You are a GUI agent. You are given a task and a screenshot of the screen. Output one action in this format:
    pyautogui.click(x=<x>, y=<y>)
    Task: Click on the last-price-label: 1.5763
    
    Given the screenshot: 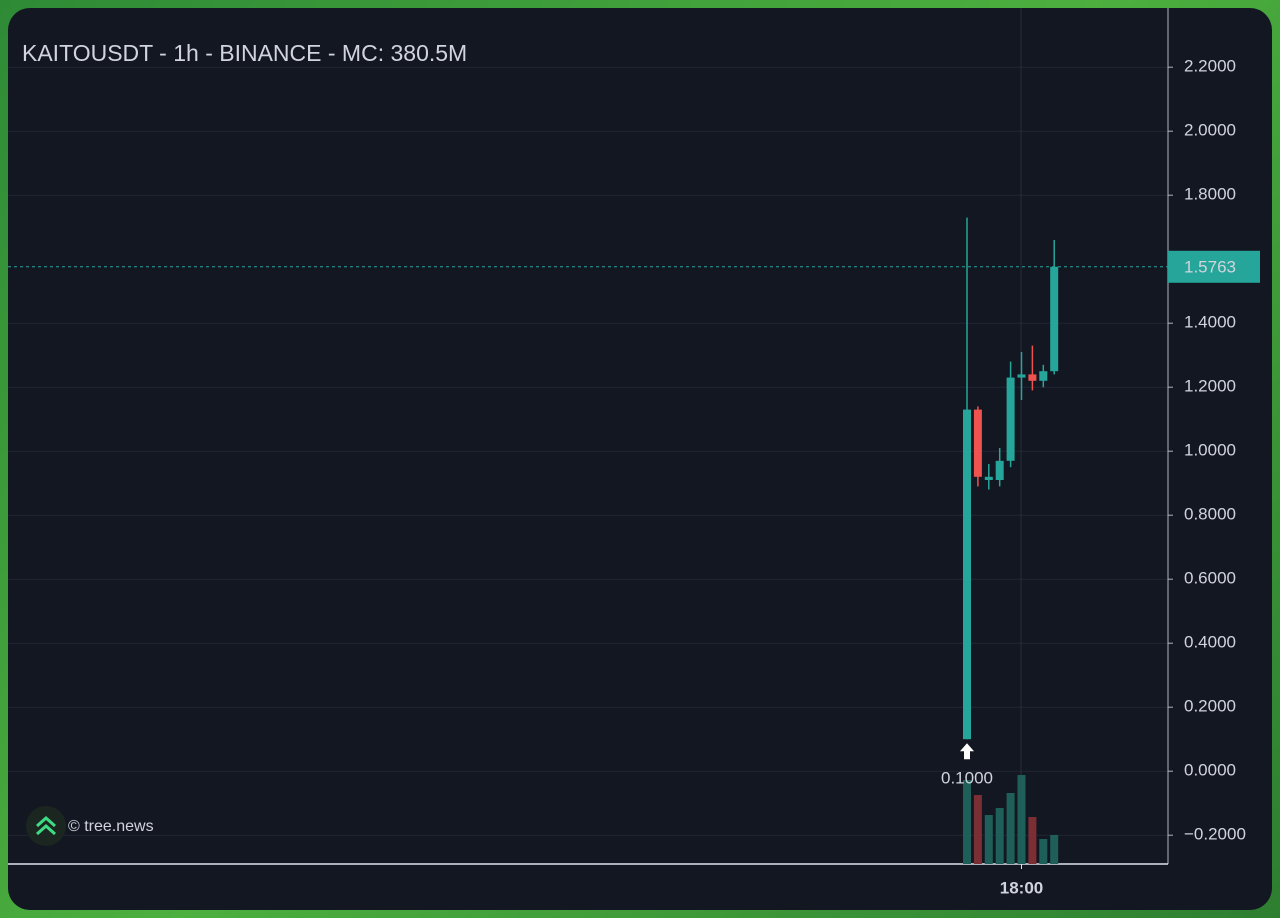 What is the action you would take?
    pyautogui.click(x=1210, y=266)
    